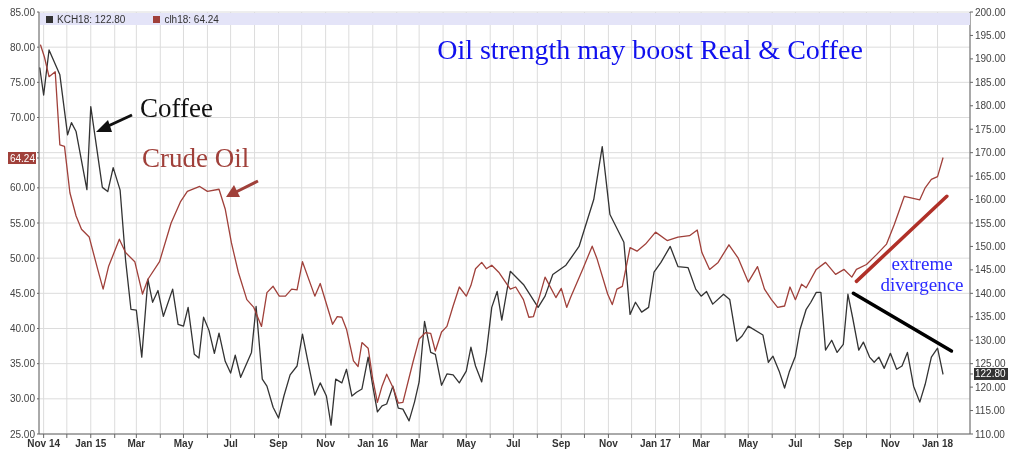 The image size is (1010, 460). Describe the element at coordinates (22, 293) in the screenshot. I see `y-tick-label: 45.00` at that location.